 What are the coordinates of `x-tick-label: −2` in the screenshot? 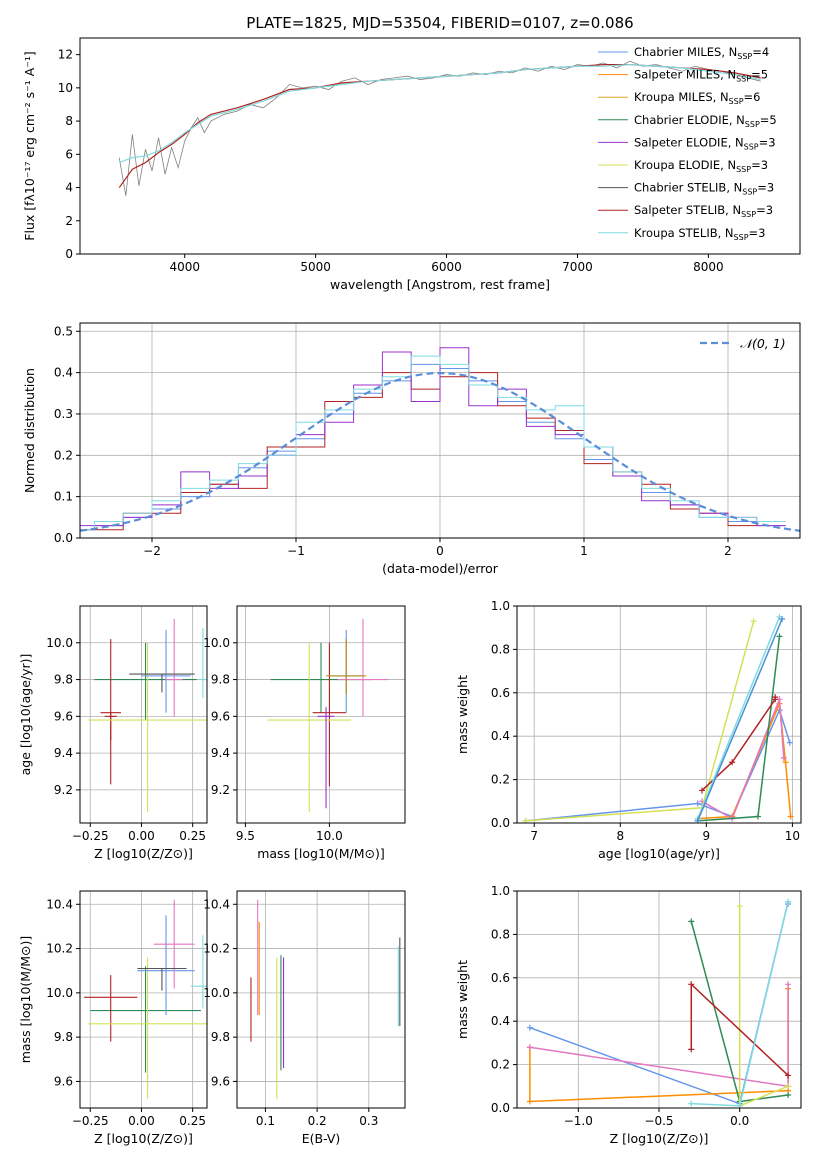 It's located at (152, 551).